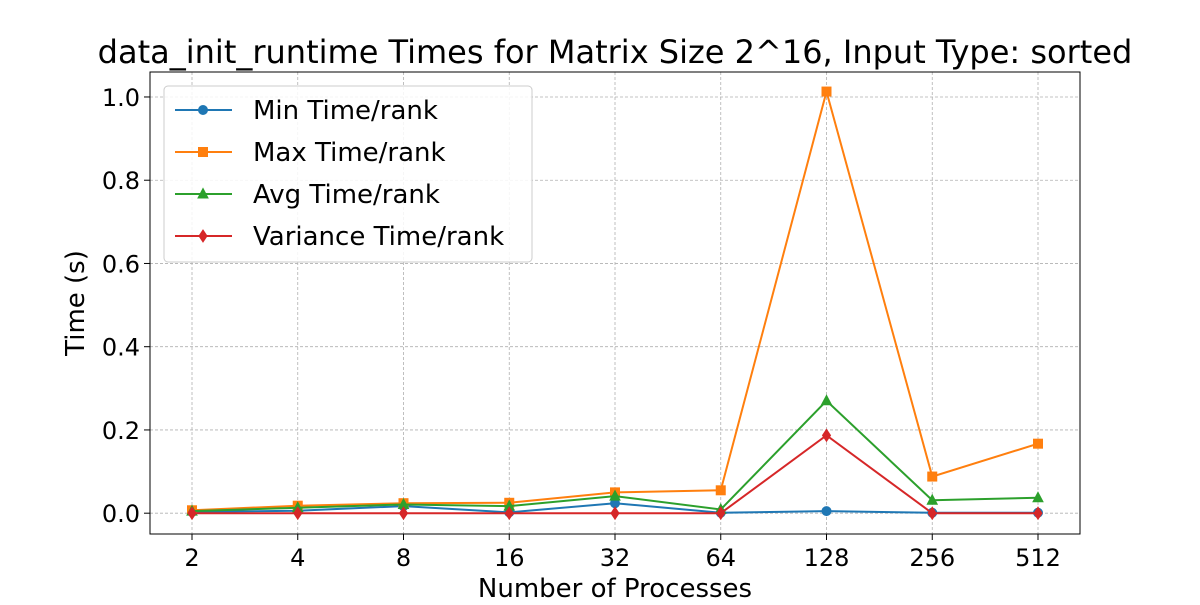  What do you see at coordinates (121, 181) in the screenshot?
I see `y-tick-label: 0.8` at bounding box center [121, 181].